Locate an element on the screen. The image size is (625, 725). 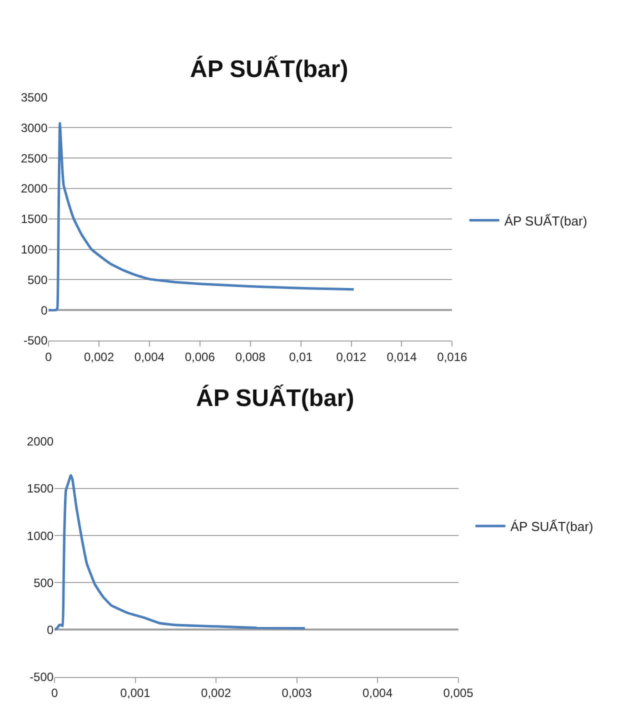
x-tick-label: 0,014 is located at coordinates (402, 357).